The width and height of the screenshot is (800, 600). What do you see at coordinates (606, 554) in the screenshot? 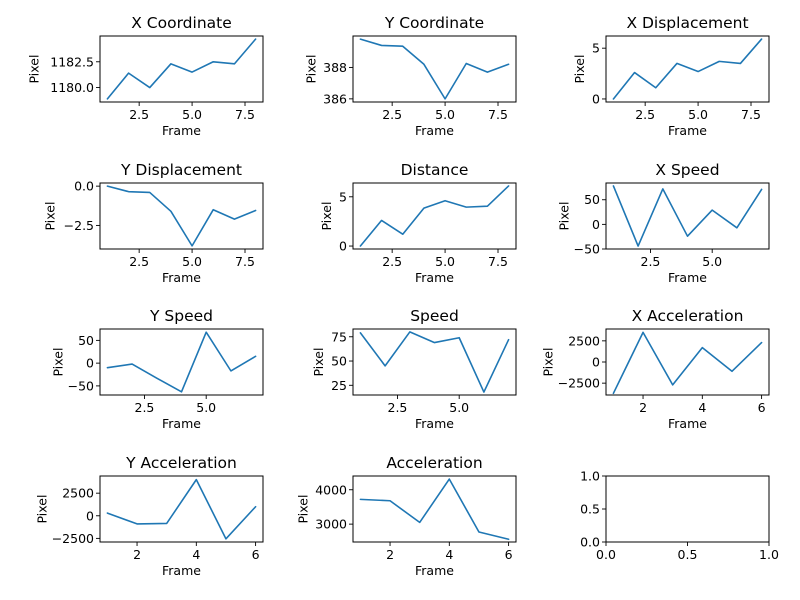
I see `x-tick-label: 0.0` at bounding box center [606, 554].